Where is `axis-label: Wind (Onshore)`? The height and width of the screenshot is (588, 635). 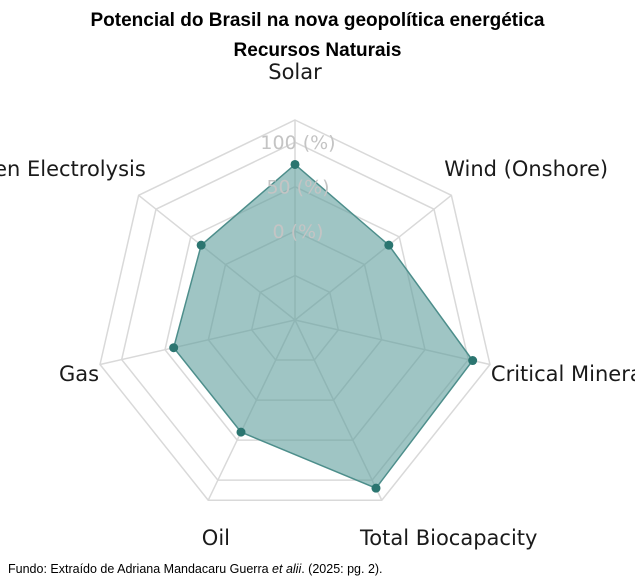
axis-label: Wind (Onshore) is located at coordinates (526, 169).